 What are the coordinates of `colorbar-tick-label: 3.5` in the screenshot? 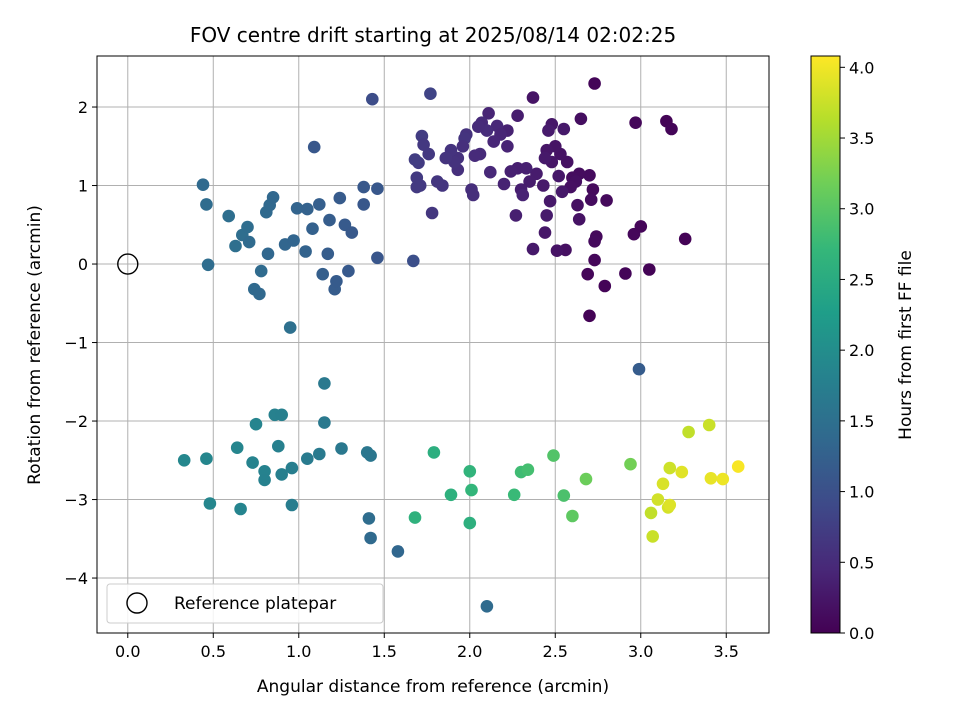 It's located at (861, 138).